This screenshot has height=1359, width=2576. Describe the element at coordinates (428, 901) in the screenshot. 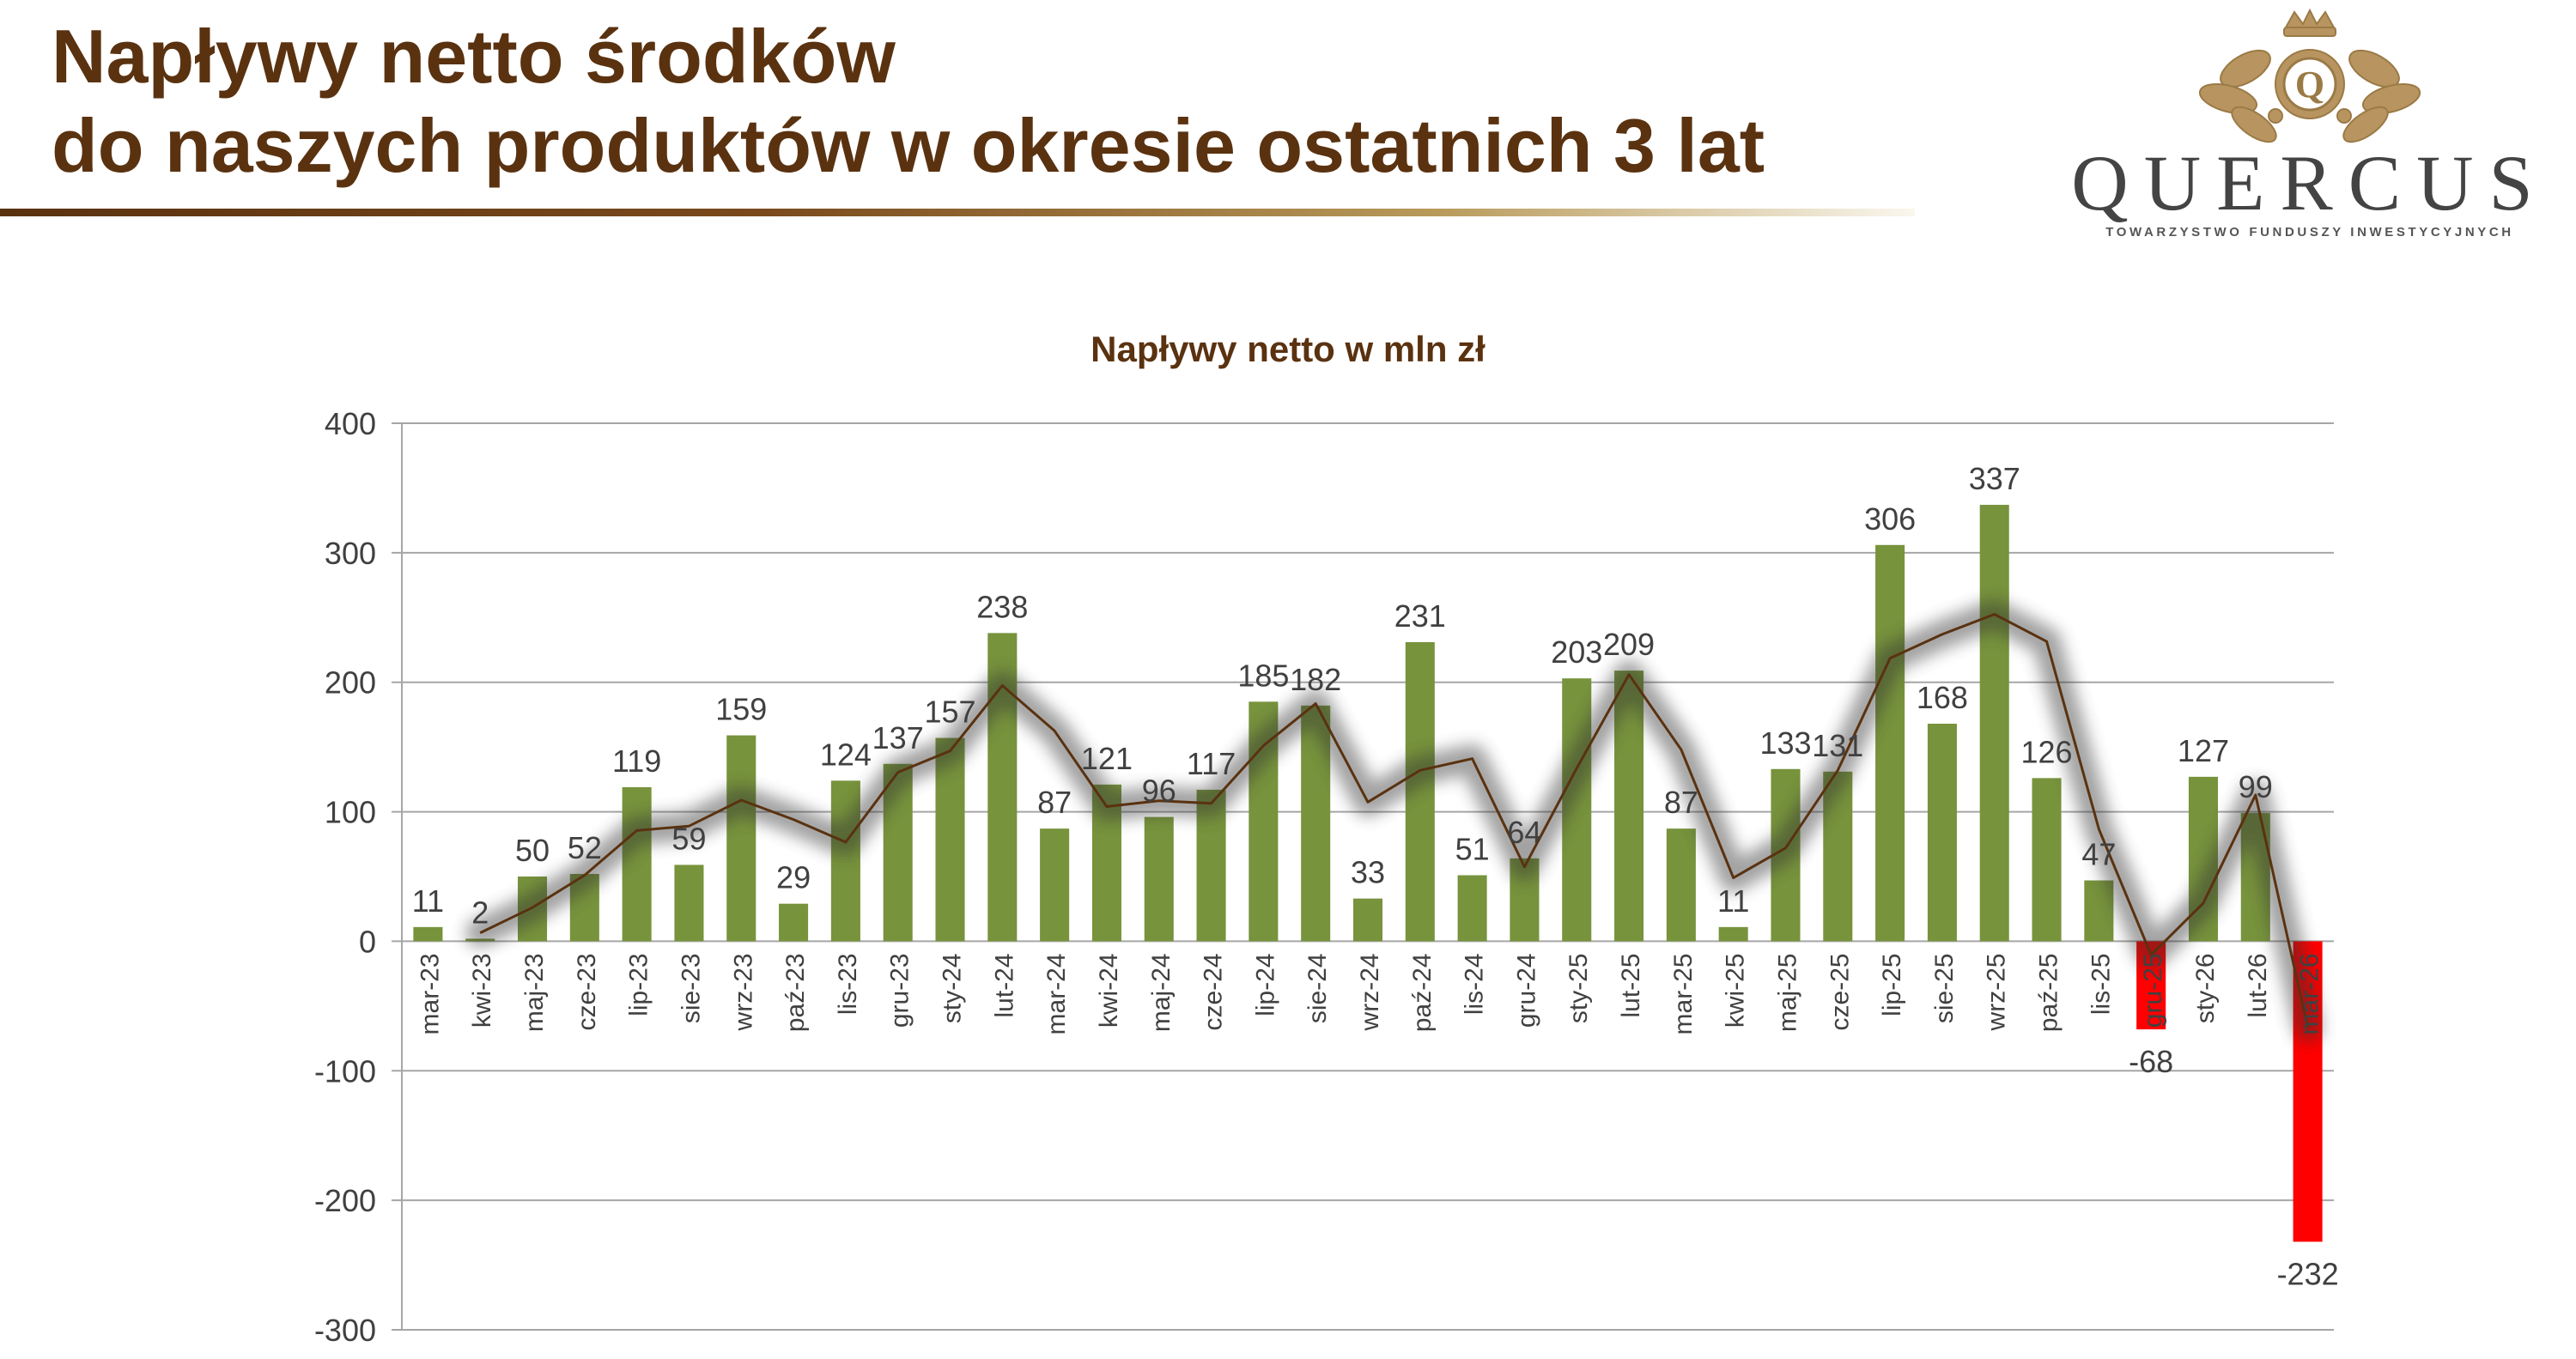

I see `data-label-mar-23: 11` at that location.